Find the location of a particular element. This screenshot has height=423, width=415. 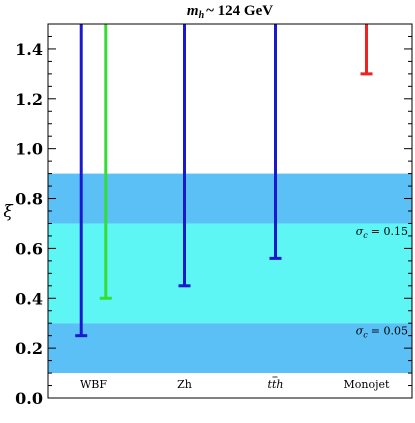

y-tick-label: 0.2 is located at coordinates (29, 348).